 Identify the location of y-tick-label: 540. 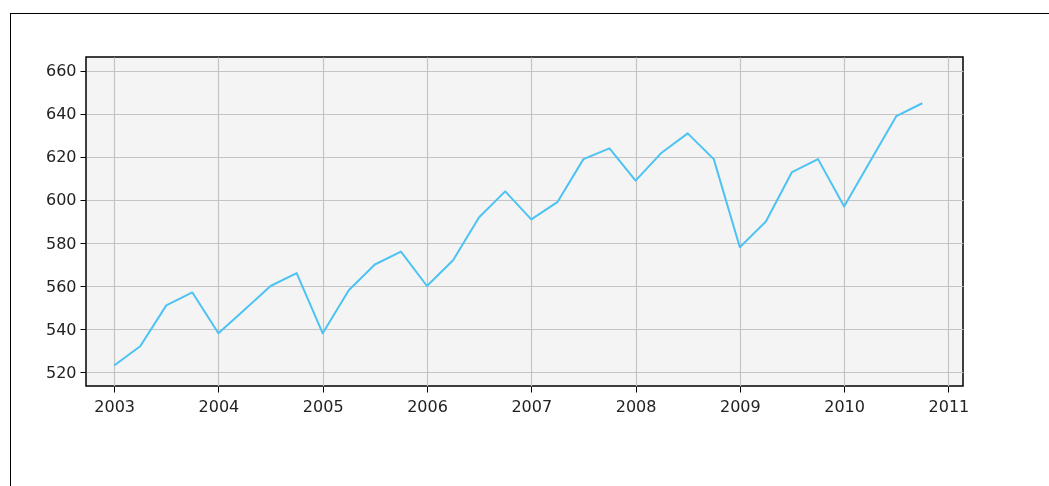
(61, 329).